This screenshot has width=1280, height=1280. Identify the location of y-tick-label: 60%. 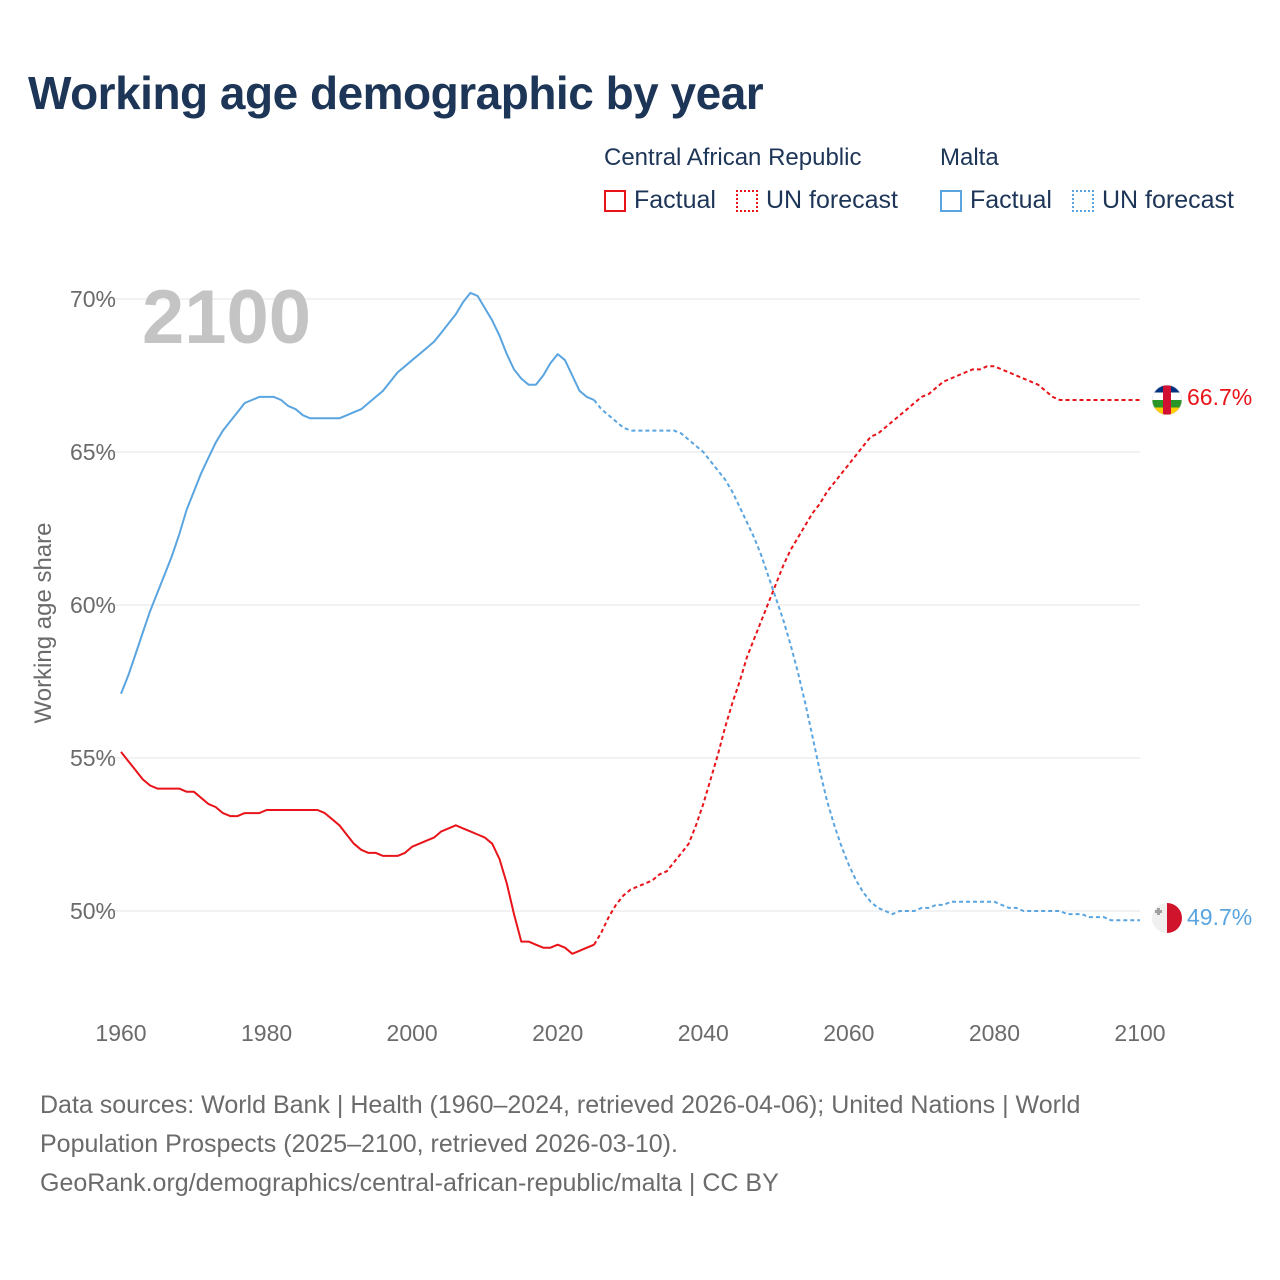
(93, 605).